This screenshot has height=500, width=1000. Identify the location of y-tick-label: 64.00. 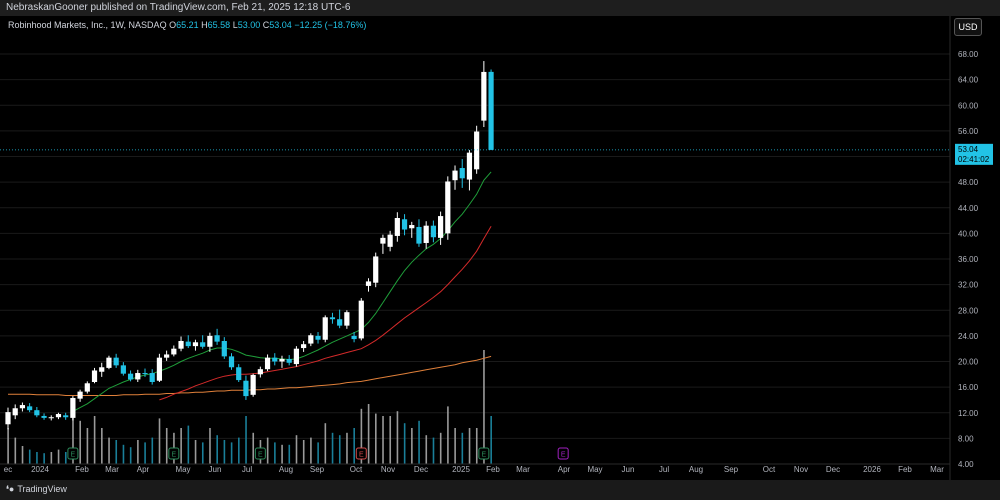
(968, 80).